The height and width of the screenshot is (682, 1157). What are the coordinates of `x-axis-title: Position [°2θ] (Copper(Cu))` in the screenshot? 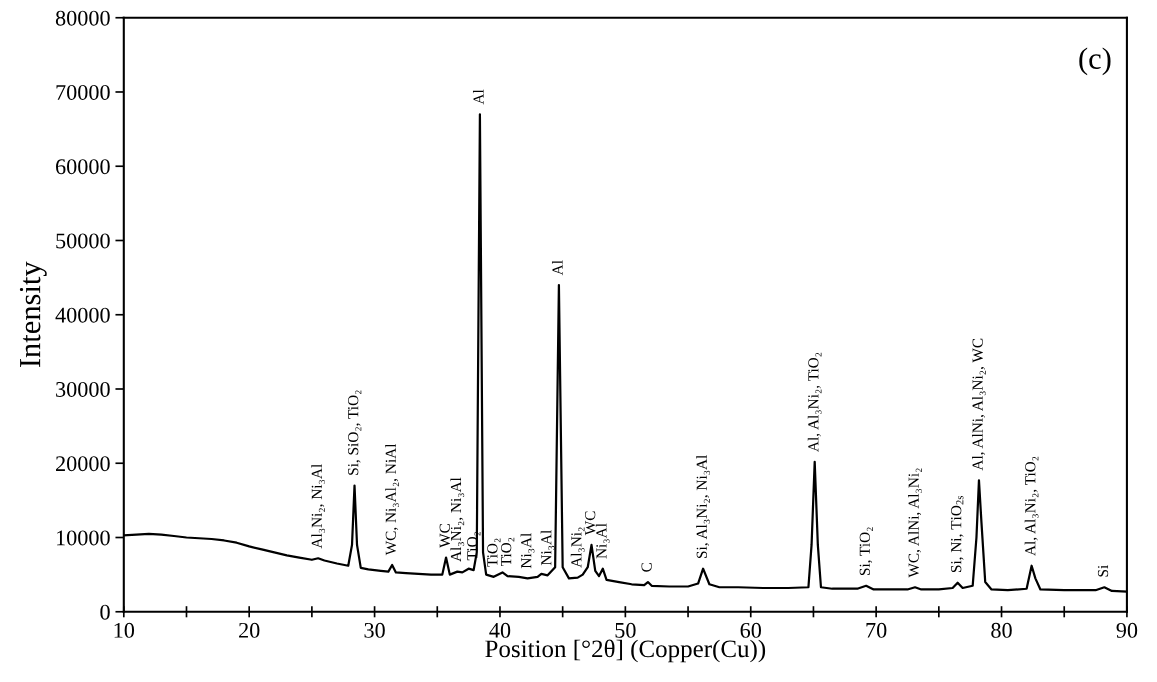 It's located at (625, 651).